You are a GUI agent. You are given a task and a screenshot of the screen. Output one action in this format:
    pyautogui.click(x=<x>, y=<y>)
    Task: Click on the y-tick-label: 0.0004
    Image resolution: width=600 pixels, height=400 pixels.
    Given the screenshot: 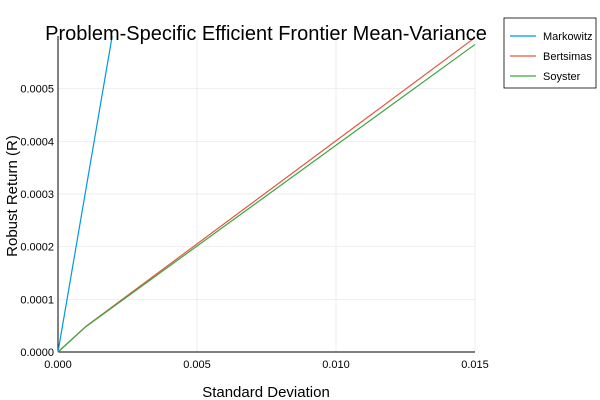 What is the action you would take?
    pyautogui.click(x=37, y=142)
    